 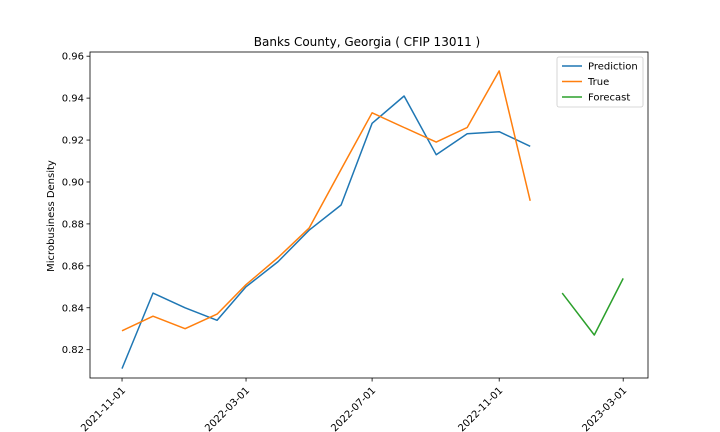 What do you see at coordinates (367, 42) in the screenshot?
I see `chart-title: Banks County, Georgia ( CFIP 13011 )` at bounding box center [367, 42].